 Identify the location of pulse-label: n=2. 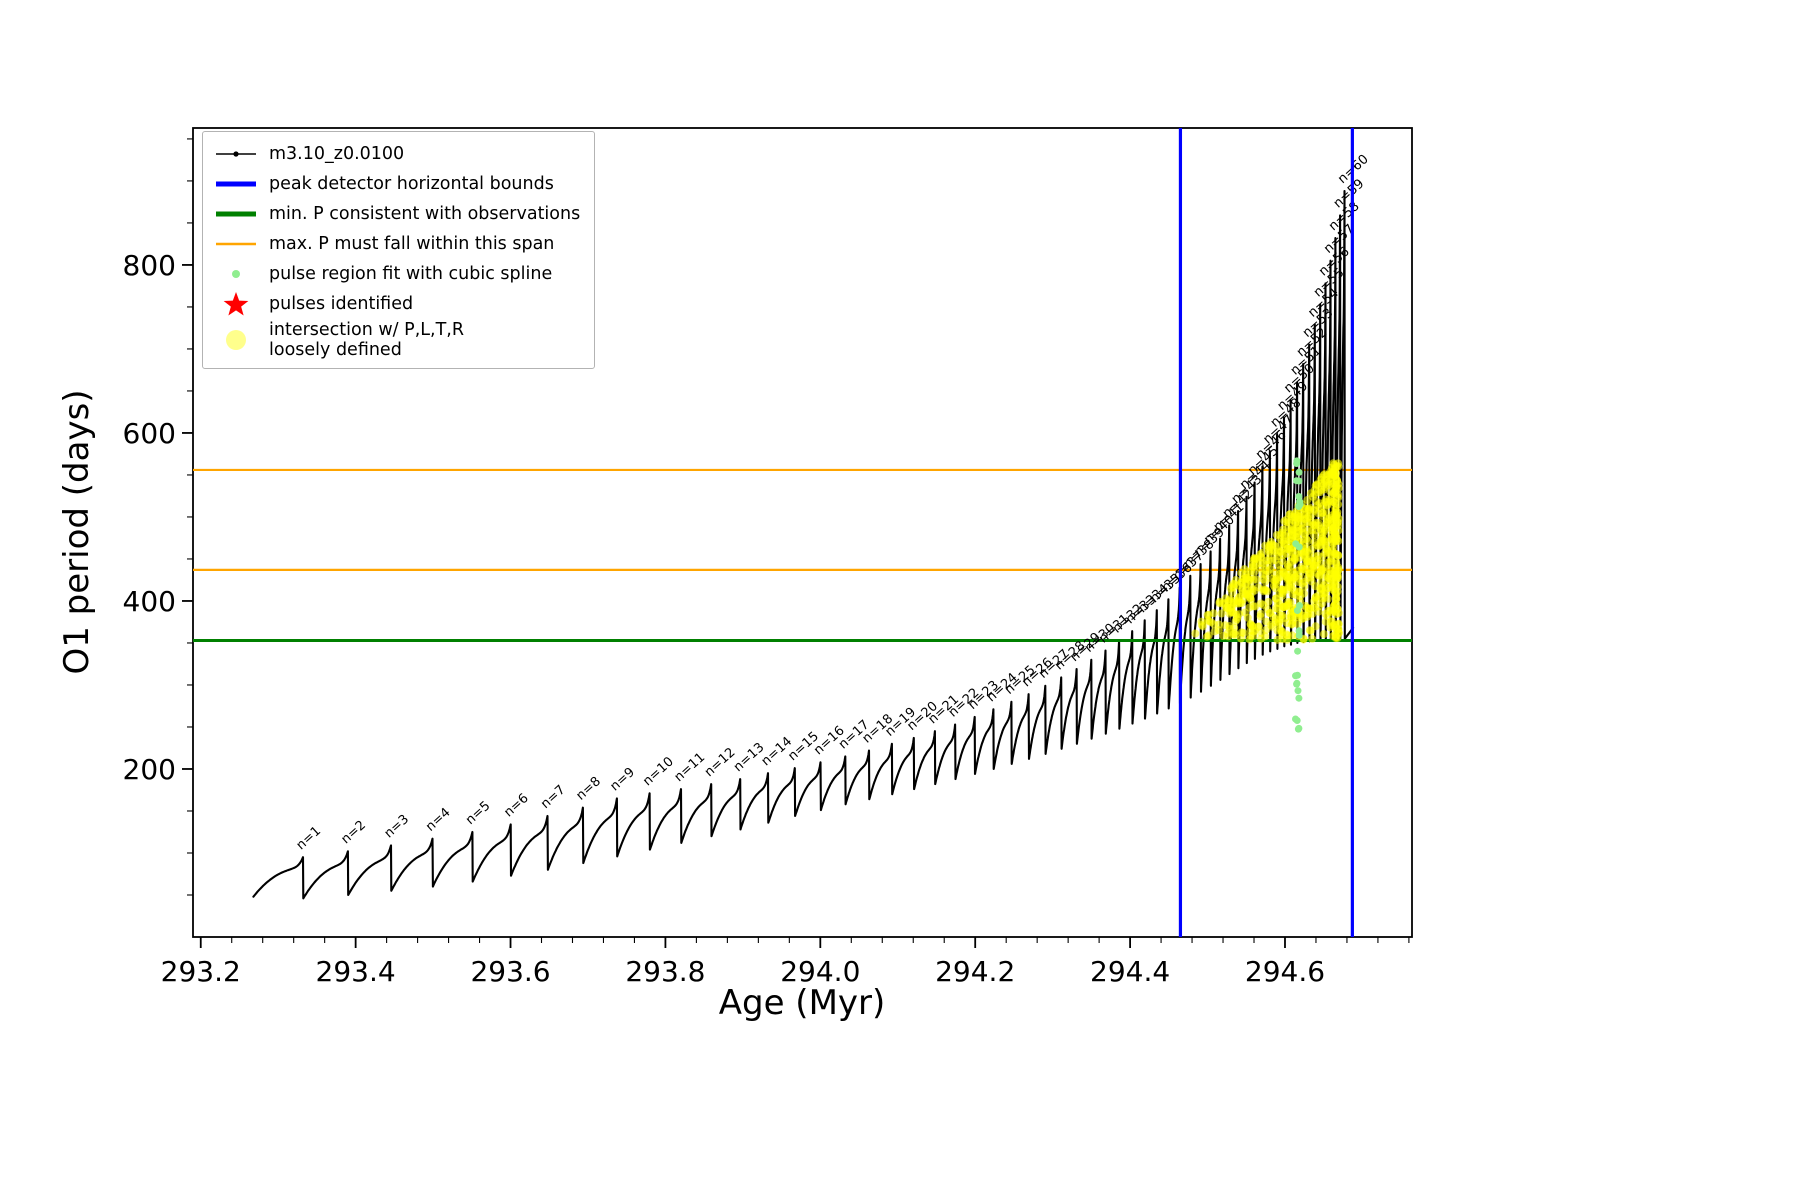
(354, 832).